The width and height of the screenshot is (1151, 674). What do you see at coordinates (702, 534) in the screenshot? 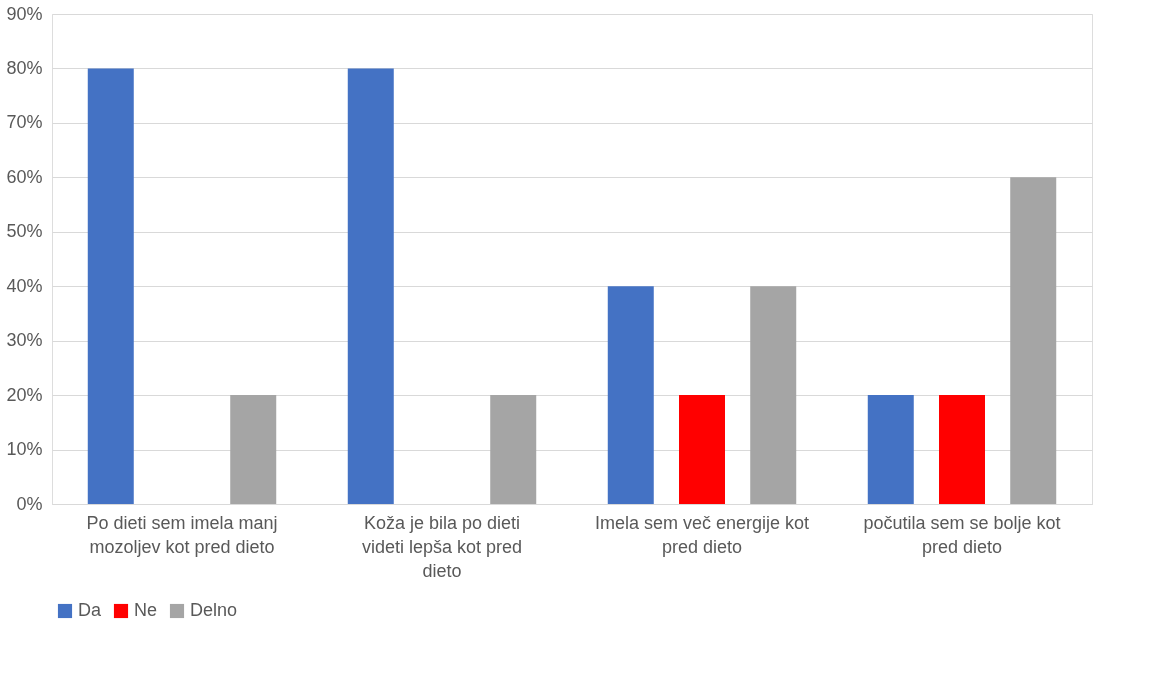
I see `x-tick-label: Imela sem več energije kot pred dieto` at bounding box center [702, 534].